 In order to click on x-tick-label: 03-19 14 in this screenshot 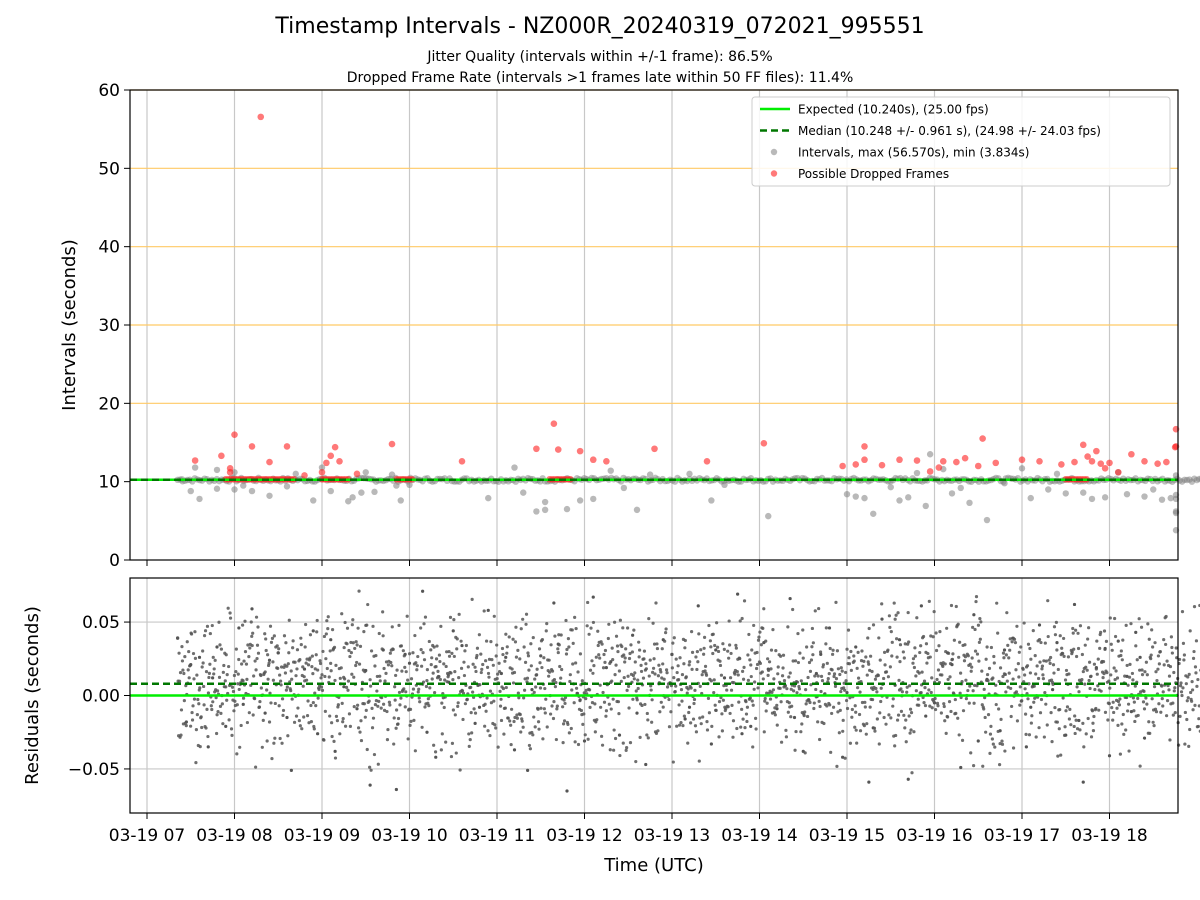, I will do `click(759, 836)`.